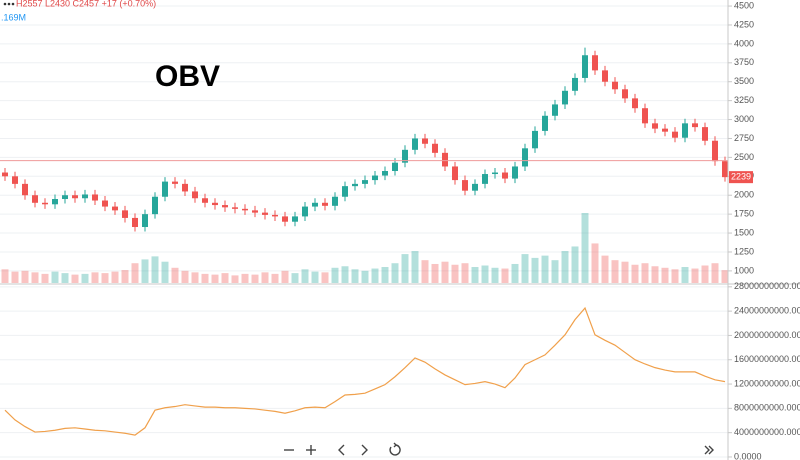 Image resolution: width=800 pixels, height=460 pixels. Describe the element at coordinates (744, 214) in the screenshot. I see `y-tick-label: 1750` at that location.